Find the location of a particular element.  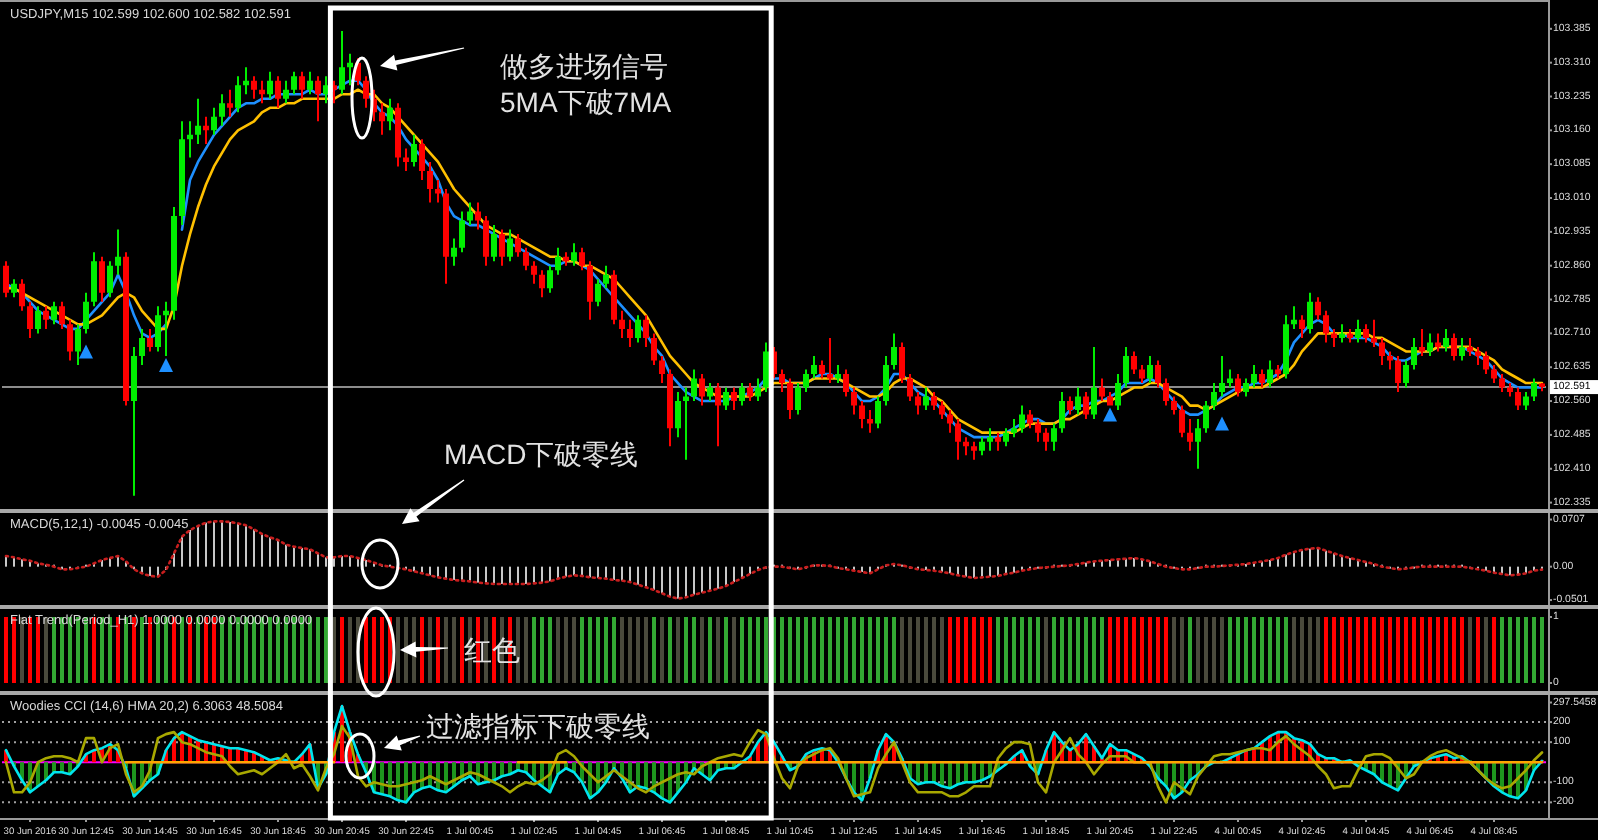

annotation: 做多进场信号 is located at coordinates (584, 66).